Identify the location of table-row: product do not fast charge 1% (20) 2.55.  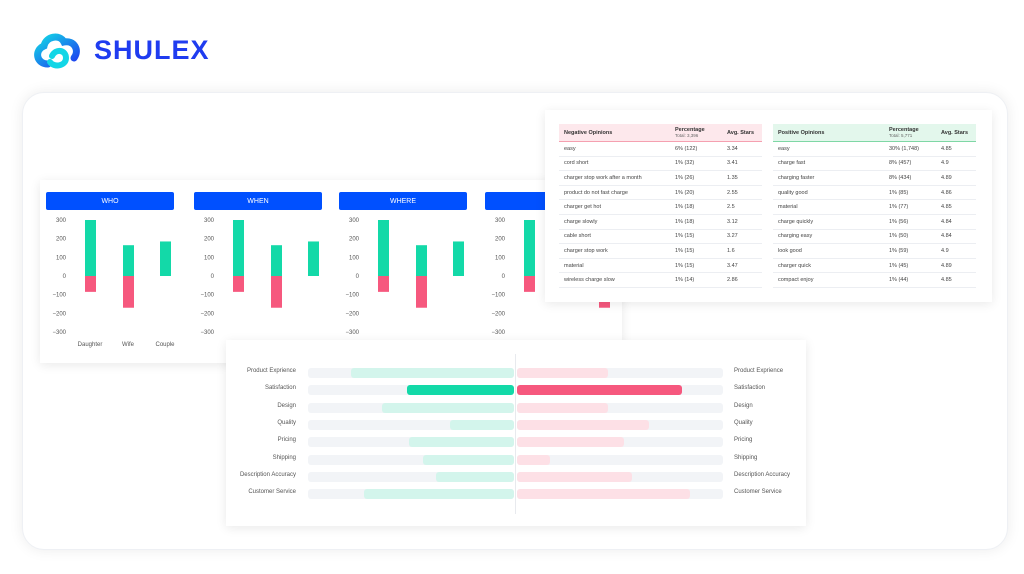
(660, 193).